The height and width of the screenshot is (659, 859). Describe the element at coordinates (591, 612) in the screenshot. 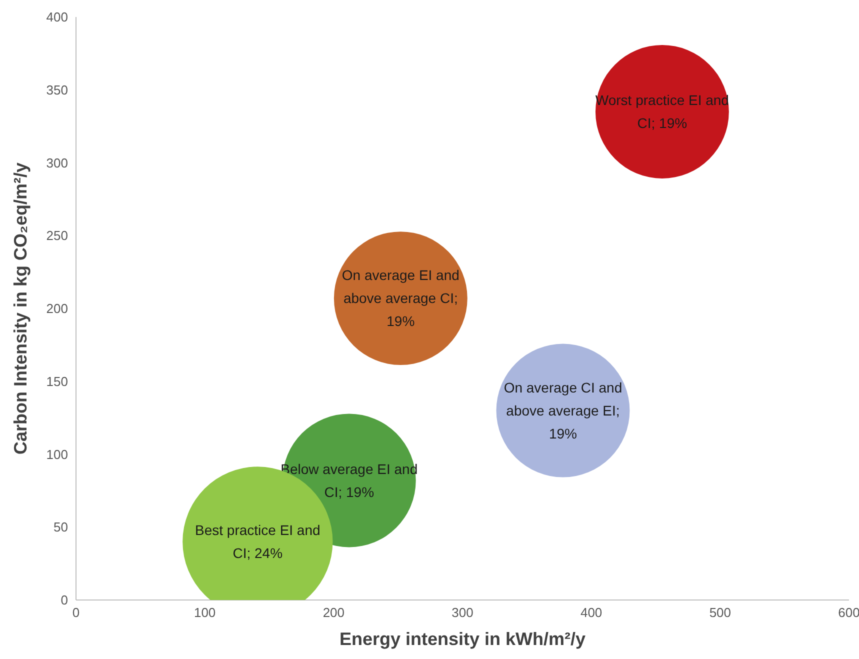

I see `x-tick-label: 400` at that location.